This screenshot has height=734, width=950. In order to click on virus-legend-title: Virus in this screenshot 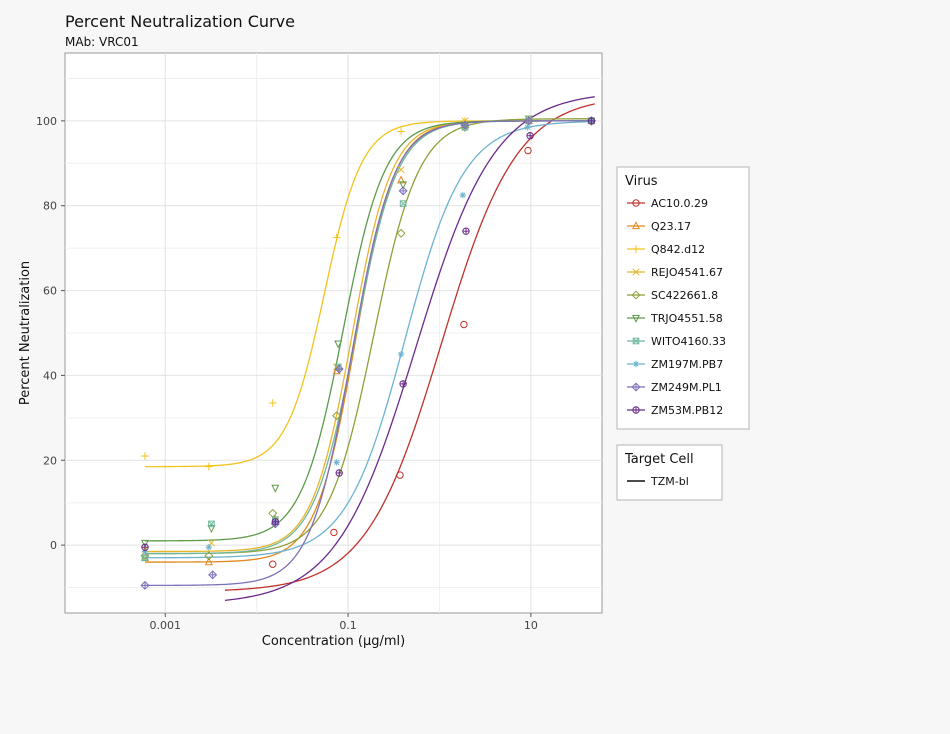, I will do `click(641, 181)`.